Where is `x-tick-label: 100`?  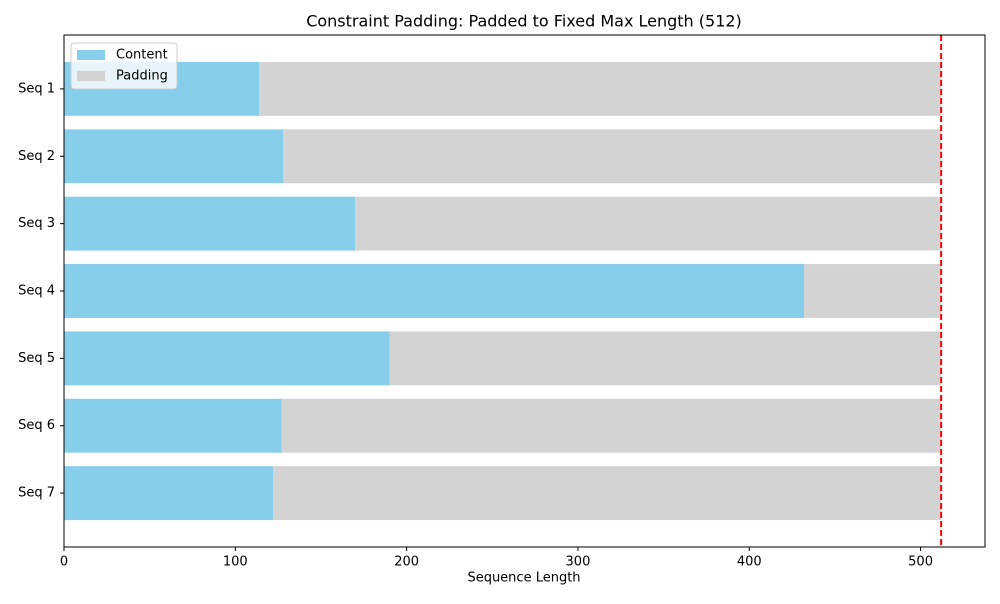 x-tick-label: 100 is located at coordinates (235, 562).